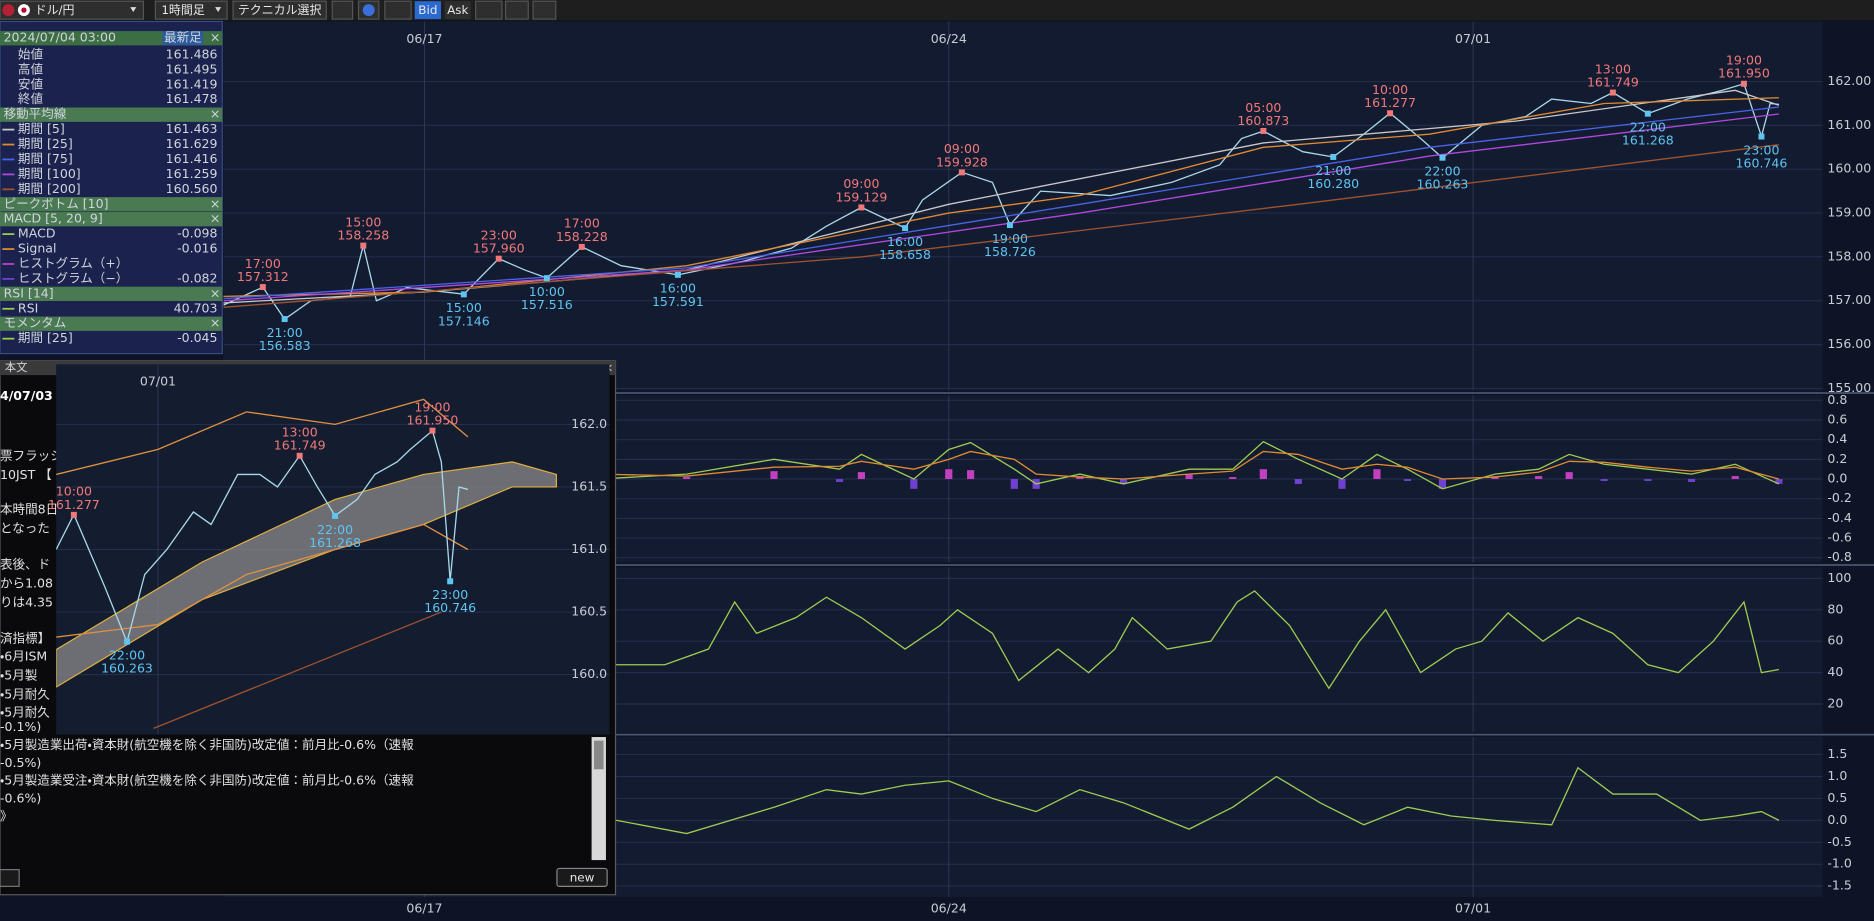 This screenshot has height=921, width=1874. What do you see at coordinates (29, 509) in the screenshot?
I see `news-line: 本時間8日` at bounding box center [29, 509].